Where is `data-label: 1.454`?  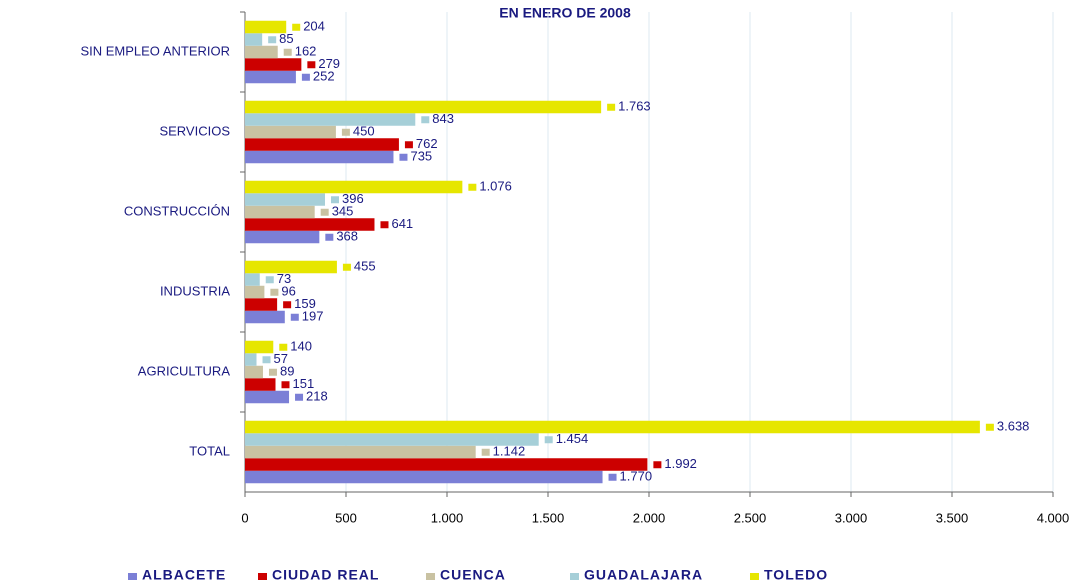
data-label: 1.454 is located at coordinates (572, 438).